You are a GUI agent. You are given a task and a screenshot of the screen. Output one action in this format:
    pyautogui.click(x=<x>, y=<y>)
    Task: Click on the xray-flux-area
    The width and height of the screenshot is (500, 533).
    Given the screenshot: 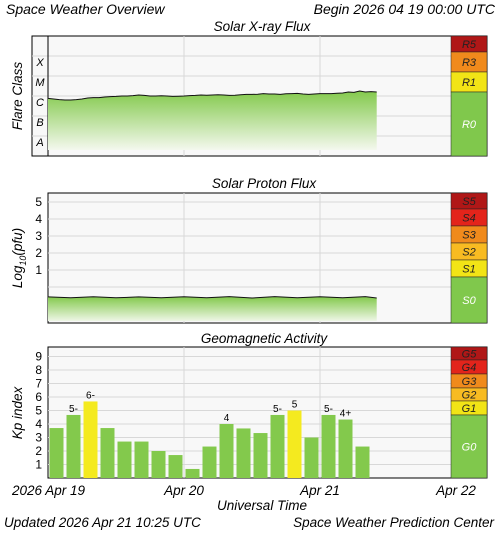 What is the action you would take?
    pyautogui.click(x=212, y=120)
    